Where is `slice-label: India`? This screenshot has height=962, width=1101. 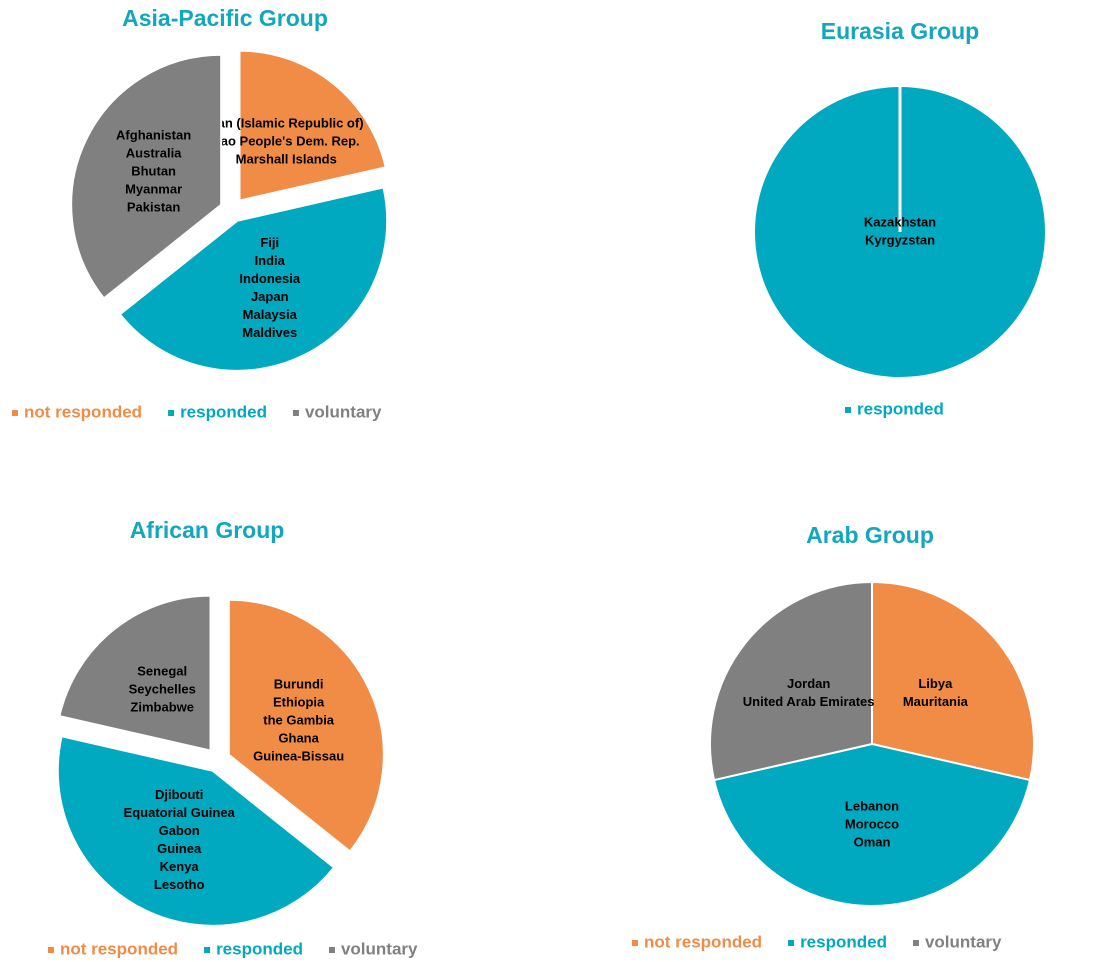
slice-label: India is located at coordinates (270, 260).